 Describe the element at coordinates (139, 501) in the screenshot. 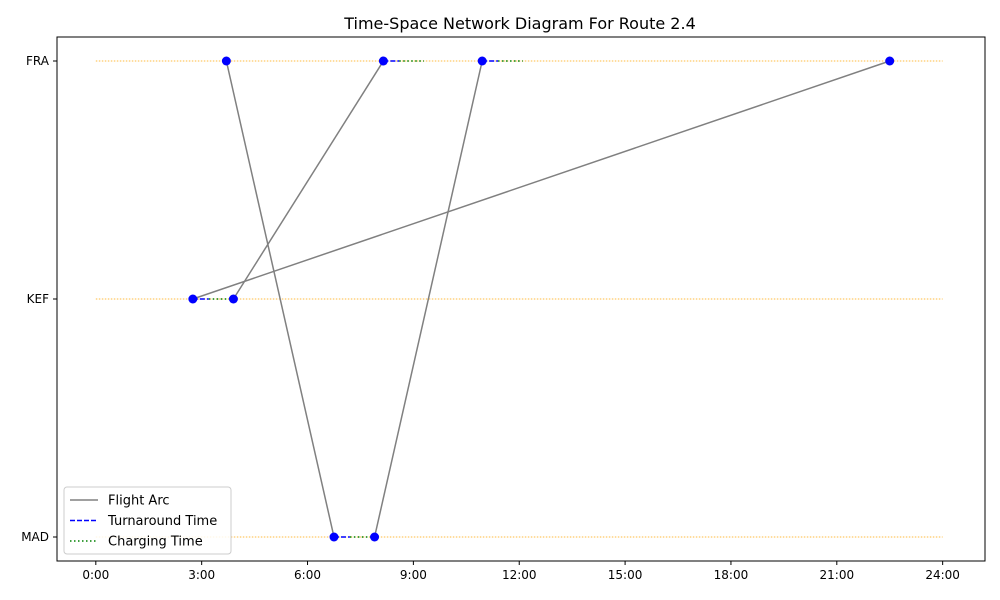

I see `legend-label-0: Flight Arc` at that location.